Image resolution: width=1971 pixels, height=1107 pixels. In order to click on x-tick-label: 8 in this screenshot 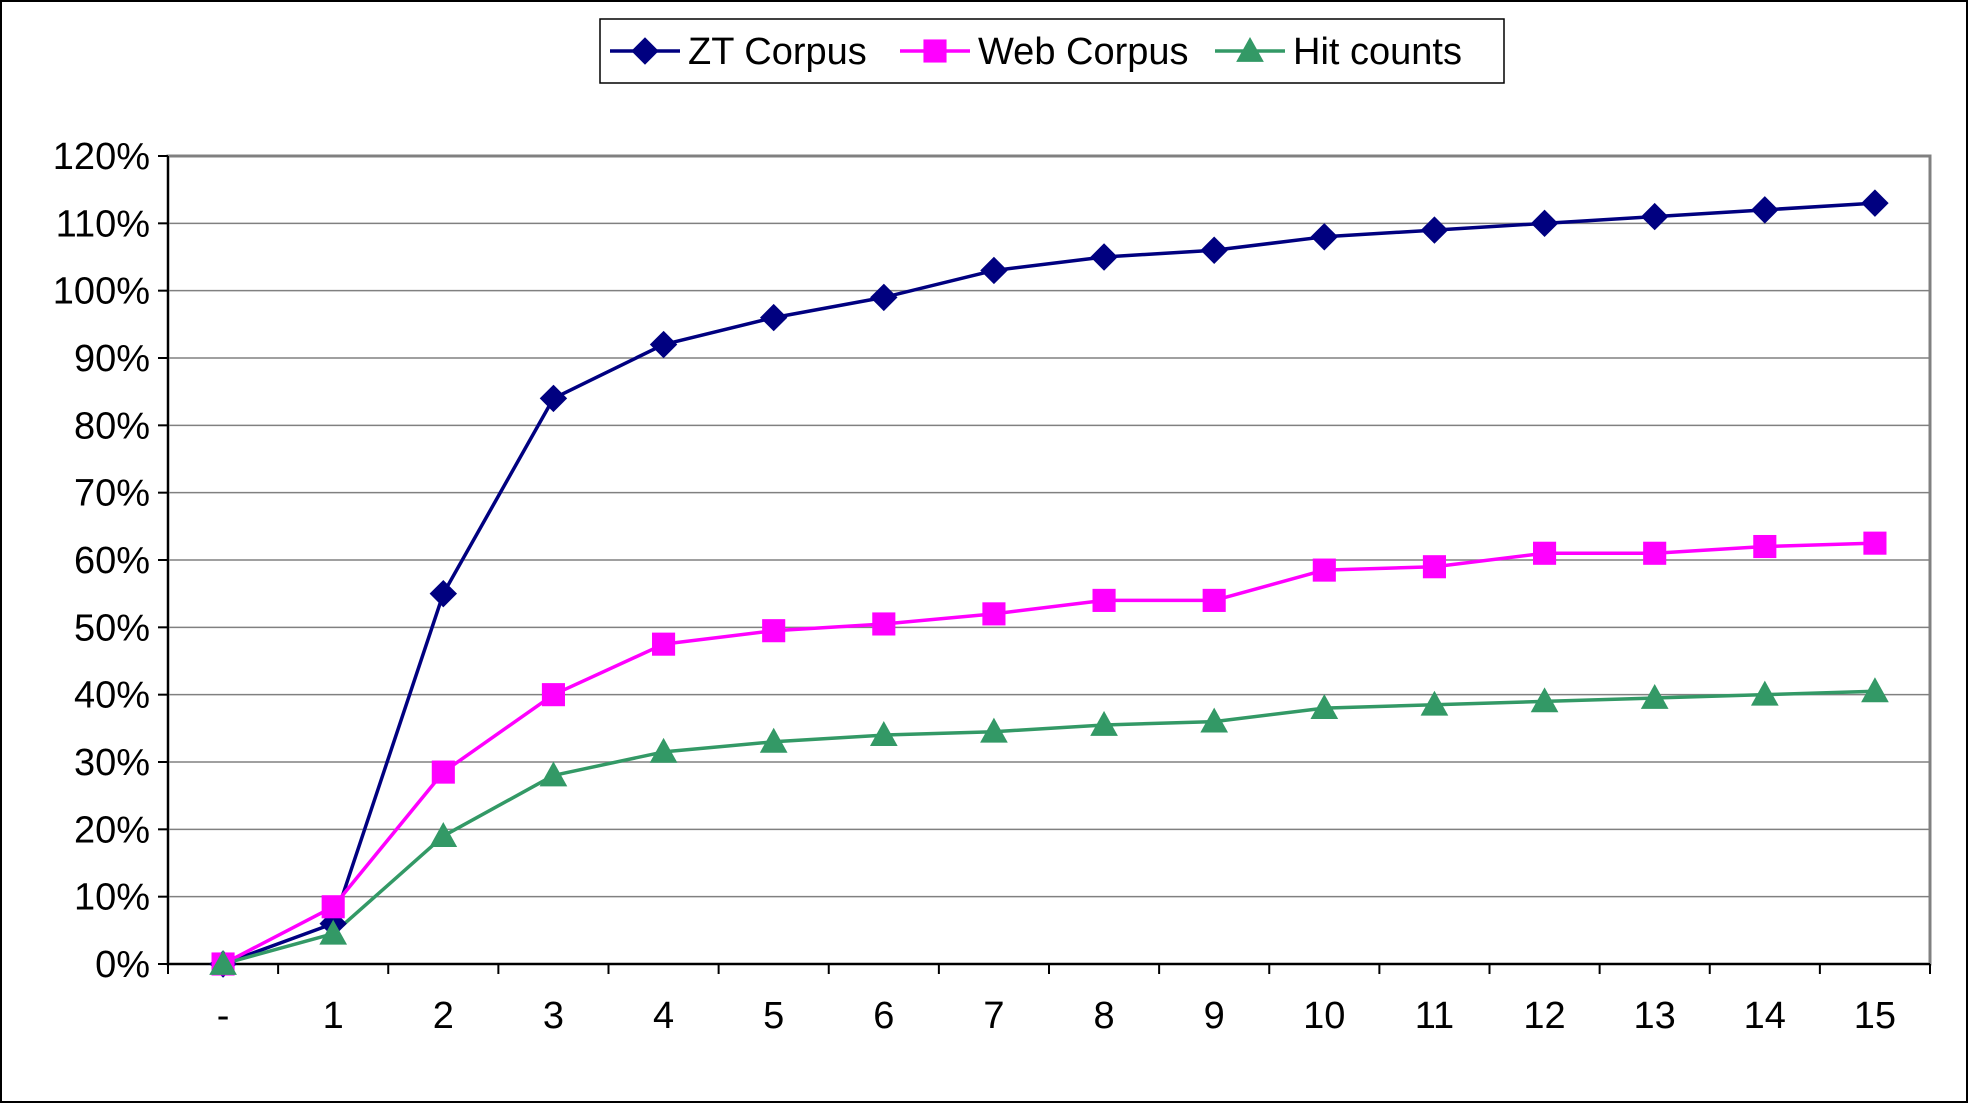, I will do `click(1103, 1016)`.